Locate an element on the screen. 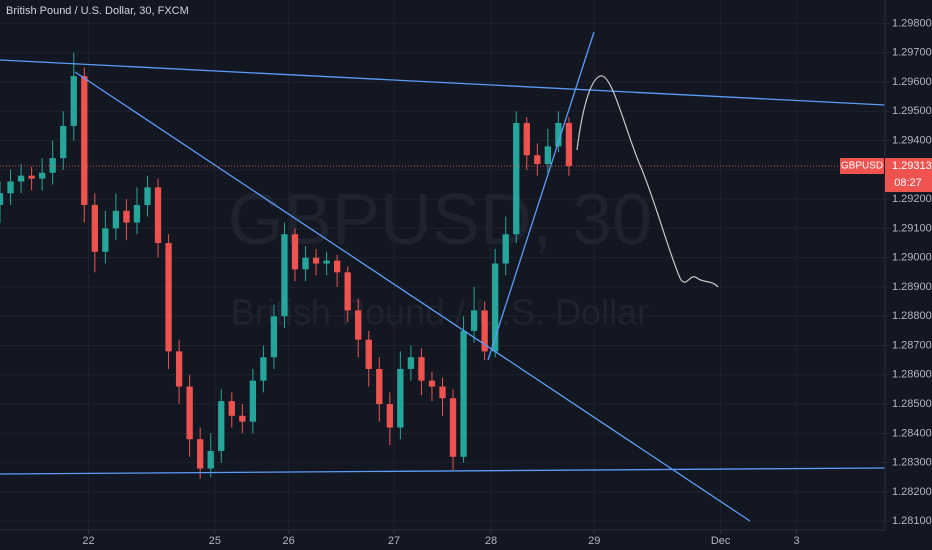 The height and width of the screenshot is (550, 932). y-tick-label: 1.28600 is located at coordinates (912, 375).